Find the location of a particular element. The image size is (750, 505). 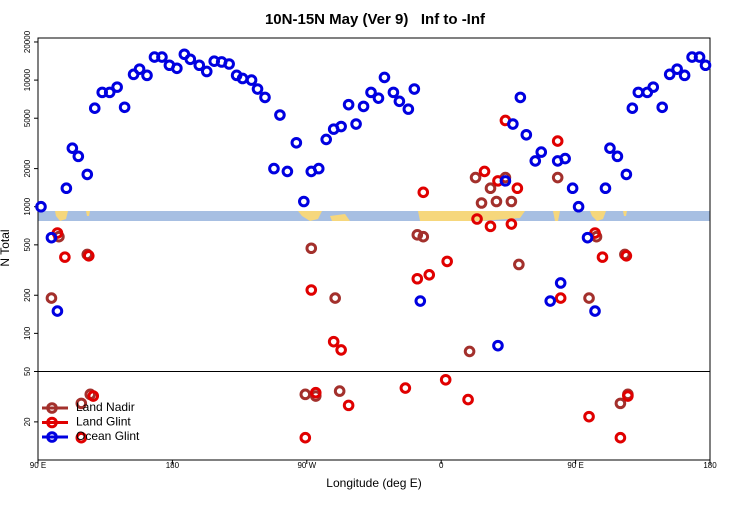

y-tick-label: 2000 is located at coordinates (27, 168).